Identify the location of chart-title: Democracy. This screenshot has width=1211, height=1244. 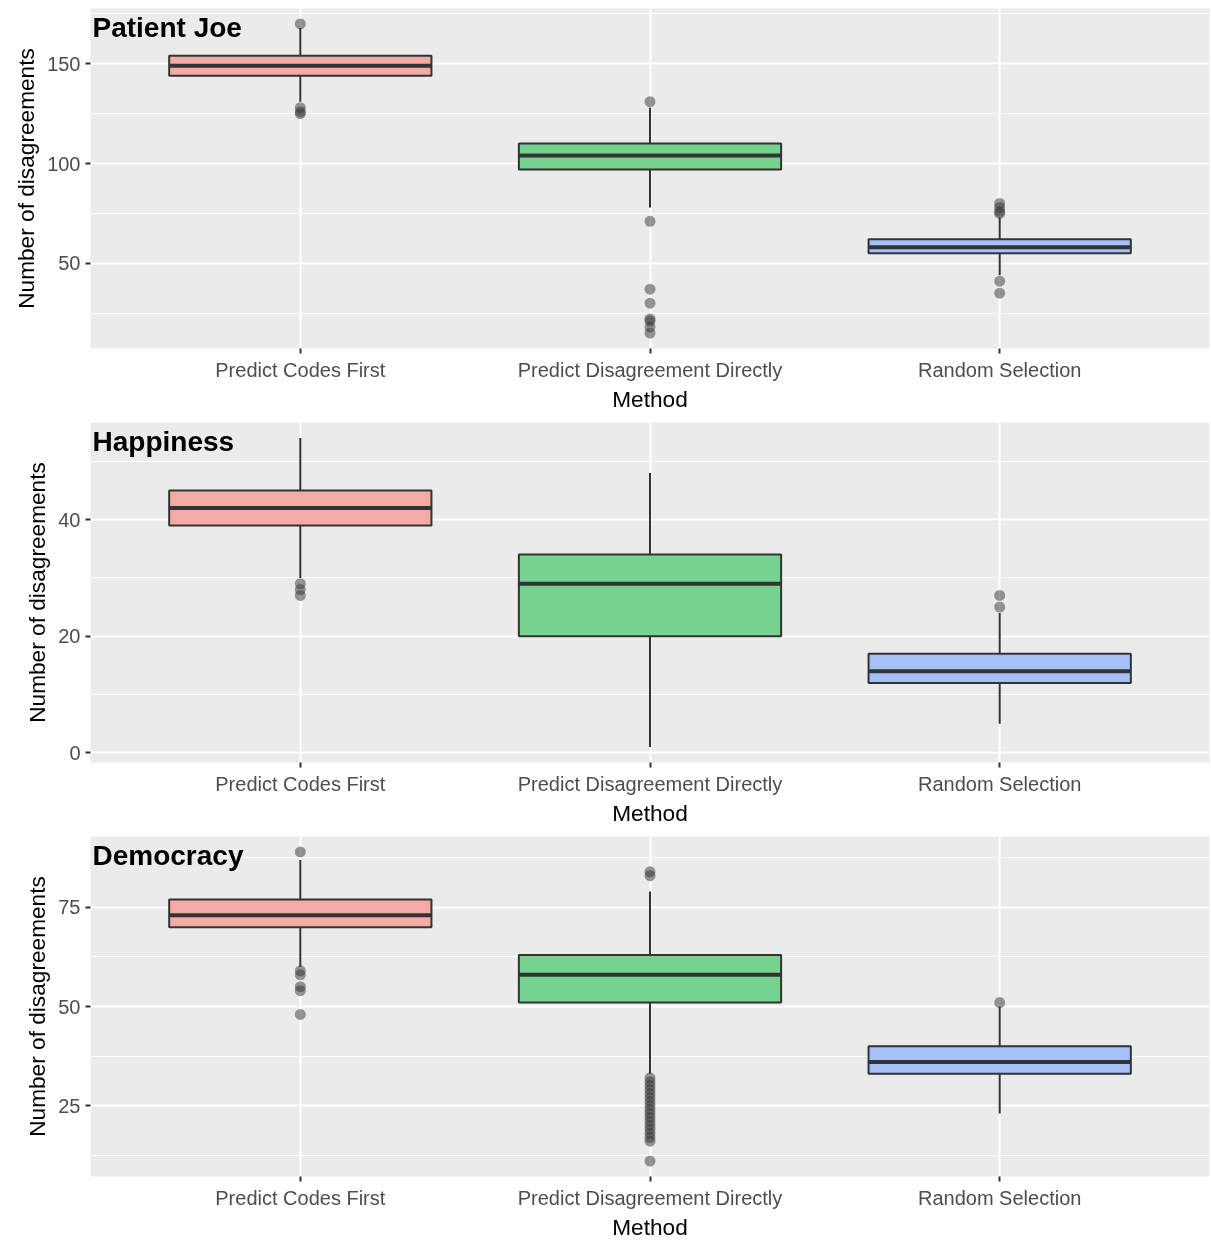
(168, 855).